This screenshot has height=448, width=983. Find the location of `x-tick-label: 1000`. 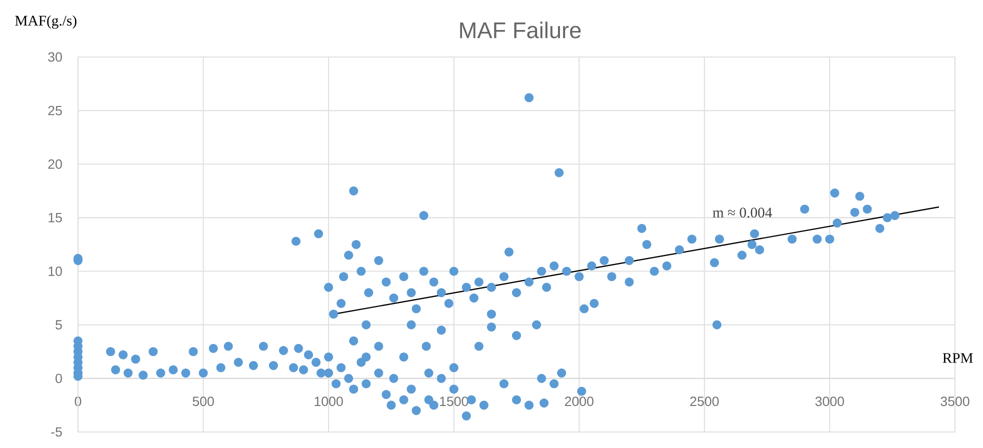

x-tick-label: 1000 is located at coordinates (328, 401).